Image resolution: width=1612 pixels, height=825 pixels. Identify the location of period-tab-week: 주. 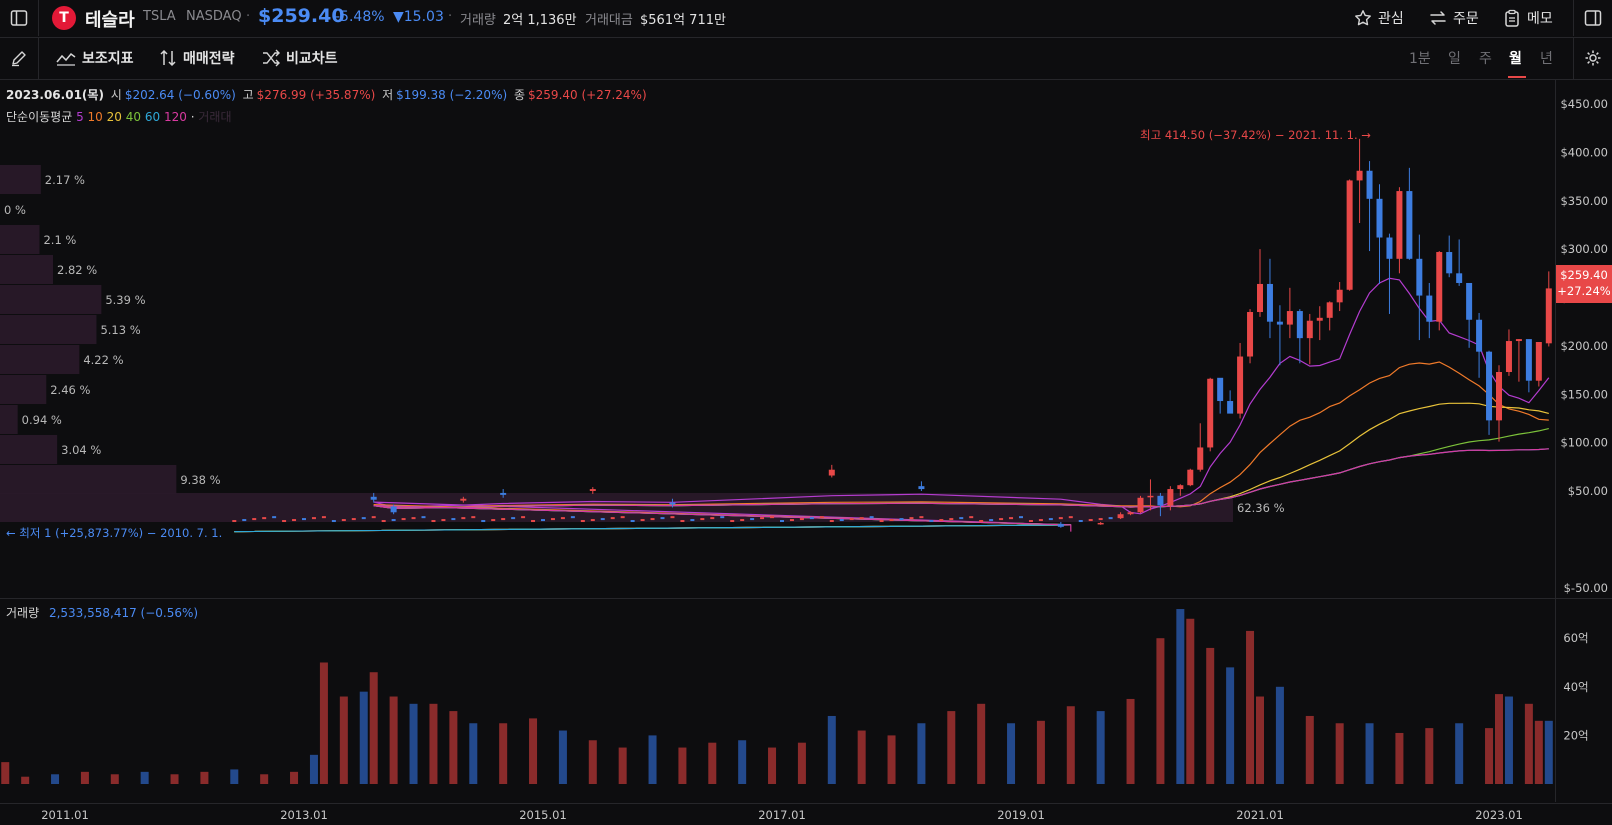
(1485, 59).